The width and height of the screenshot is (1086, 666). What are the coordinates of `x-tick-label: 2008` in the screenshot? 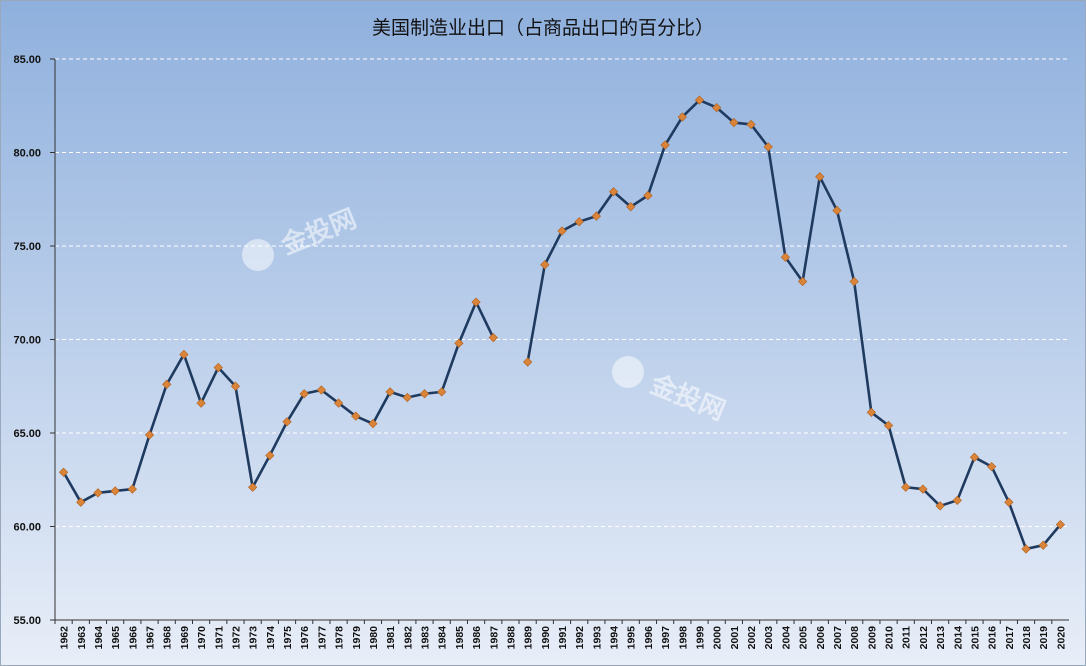 It's located at (855, 638).